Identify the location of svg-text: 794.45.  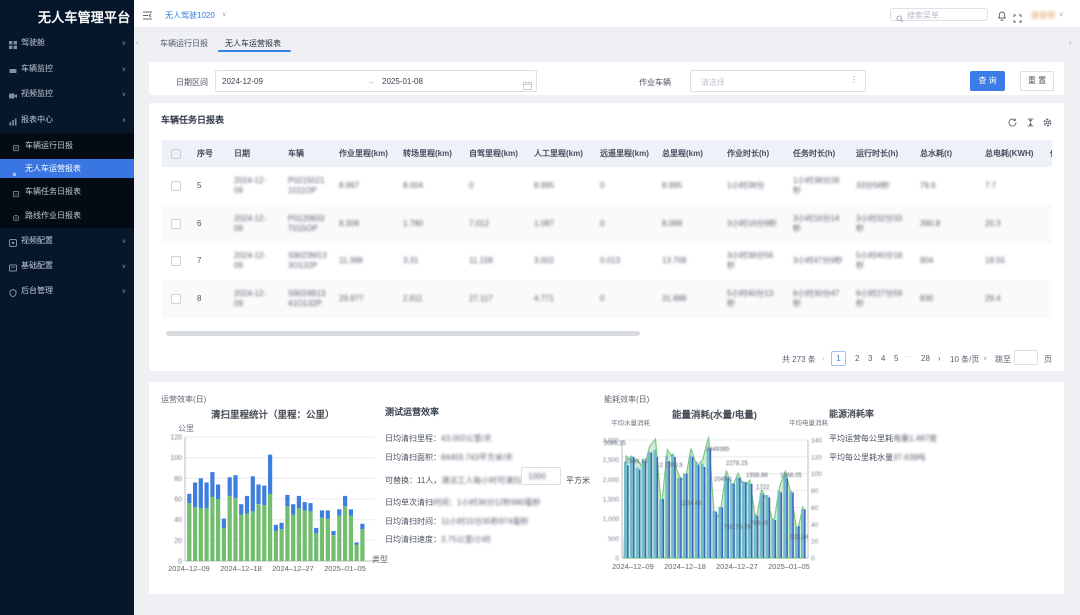
(759, 524).